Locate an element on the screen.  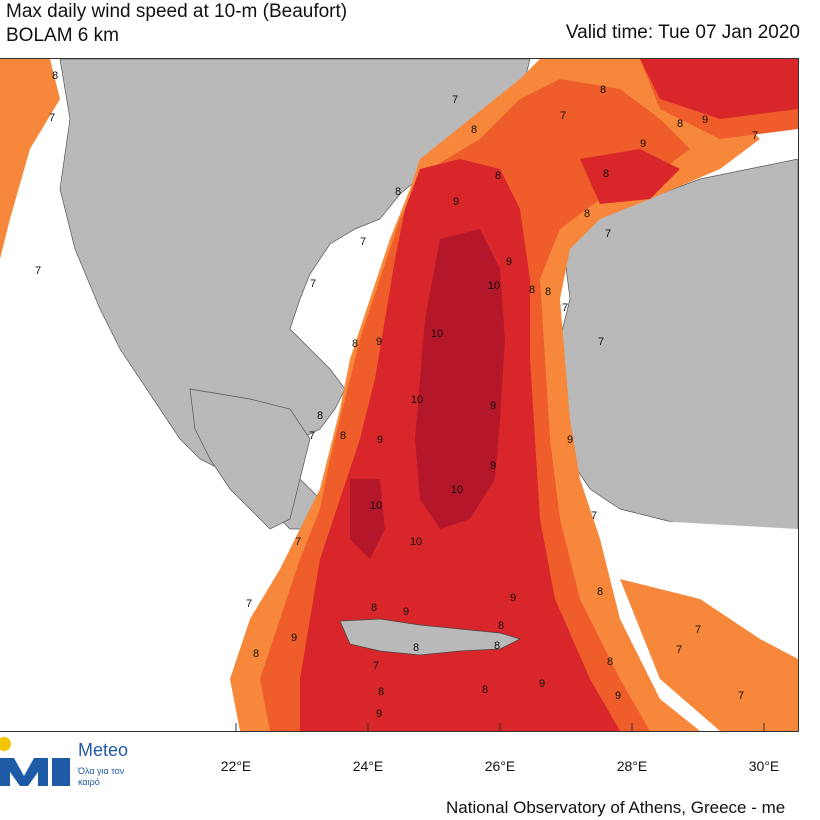
peloponnese-land is located at coordinates (250, 459).